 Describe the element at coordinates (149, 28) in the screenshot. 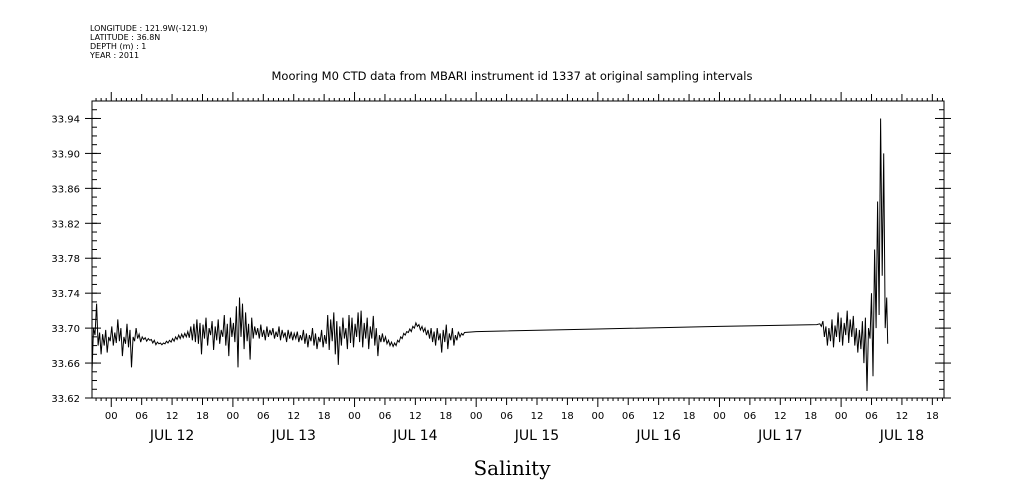

I see `header-line: LONGITUDE : 121.9W(-121.9)` at that location.